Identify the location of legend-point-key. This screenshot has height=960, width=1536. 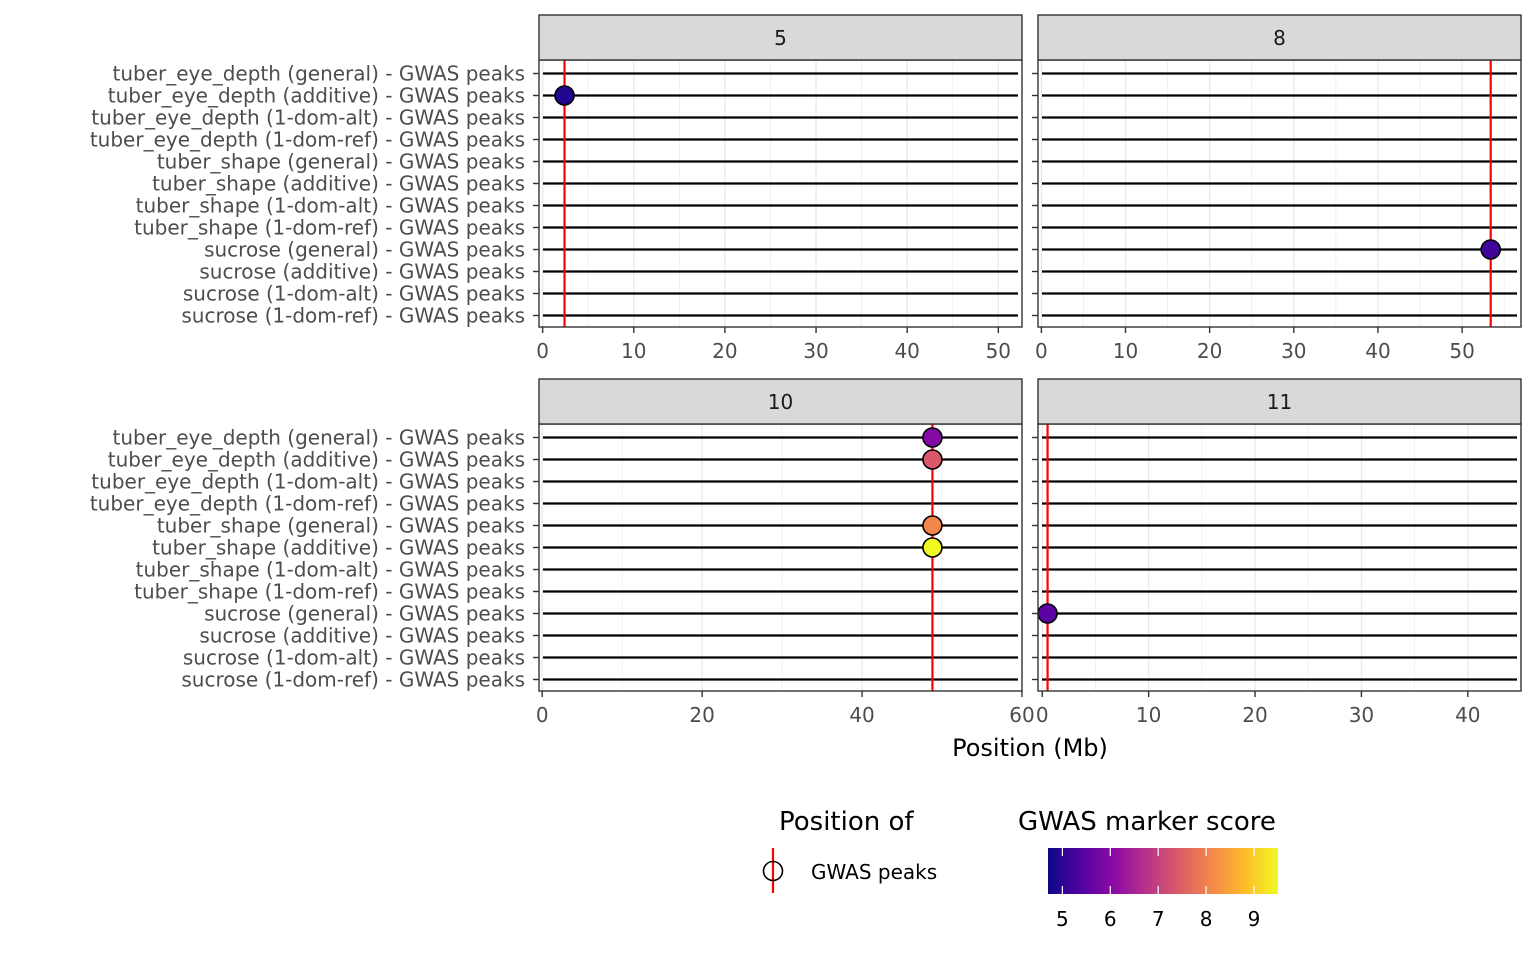
(773, 871).